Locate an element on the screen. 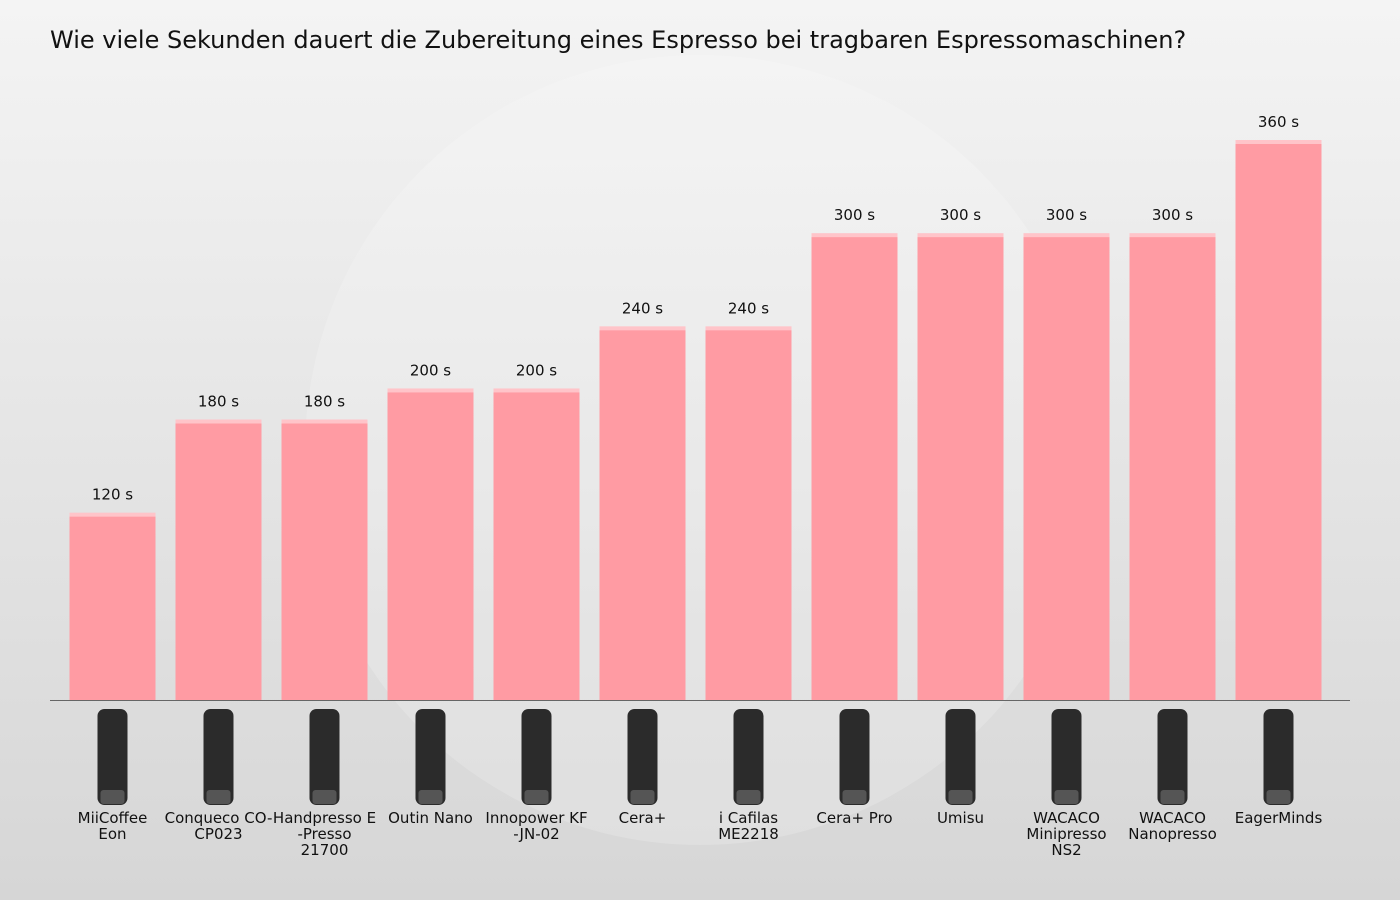 This screenshot has height=900, width=1400. x-tick-label: Conqueco CO- CP023 is located at coordinates (218, 826).